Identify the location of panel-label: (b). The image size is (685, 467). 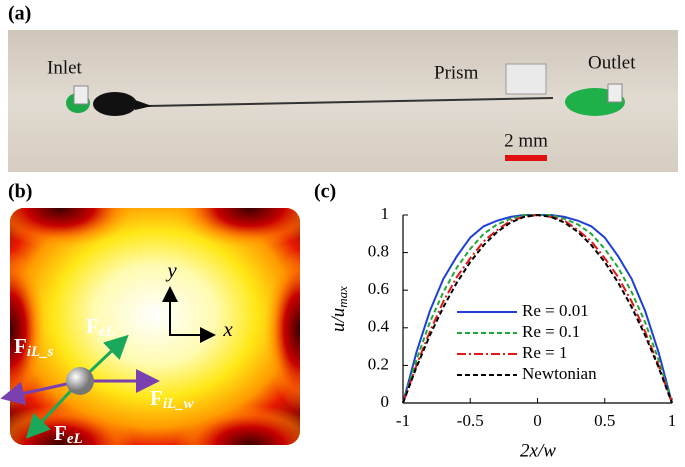
(20, 192).